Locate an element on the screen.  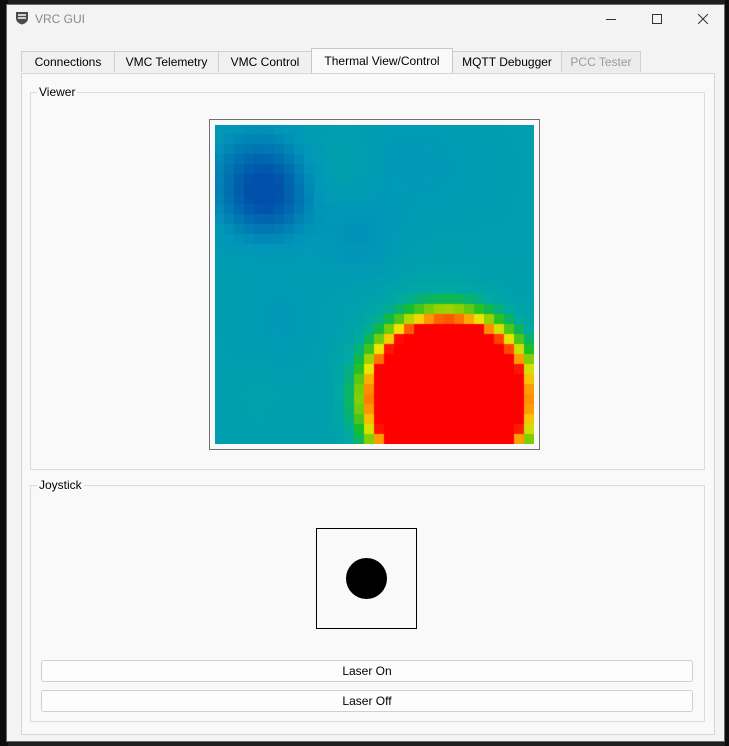
background-terminal-right is located at coordinates (727, 373).